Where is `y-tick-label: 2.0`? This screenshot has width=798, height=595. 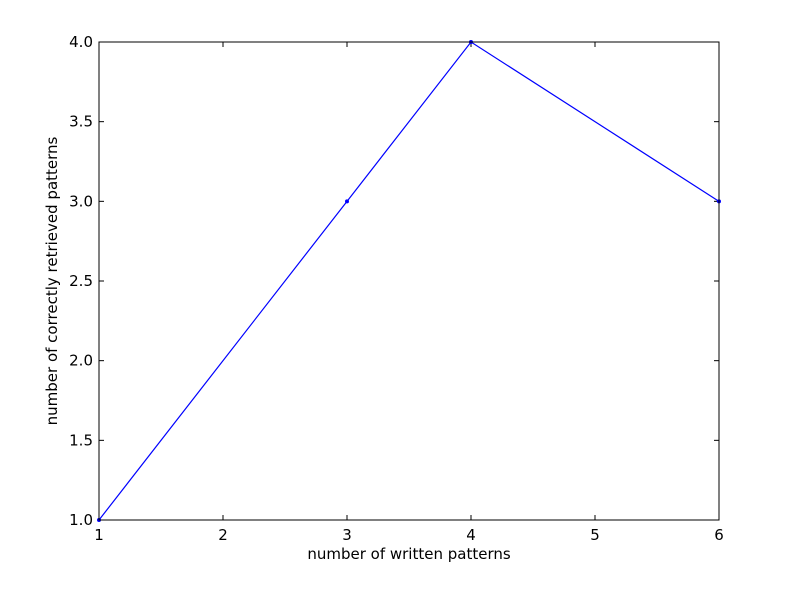
y-tick-label: 2.0 is located at coordinates (81, 361).